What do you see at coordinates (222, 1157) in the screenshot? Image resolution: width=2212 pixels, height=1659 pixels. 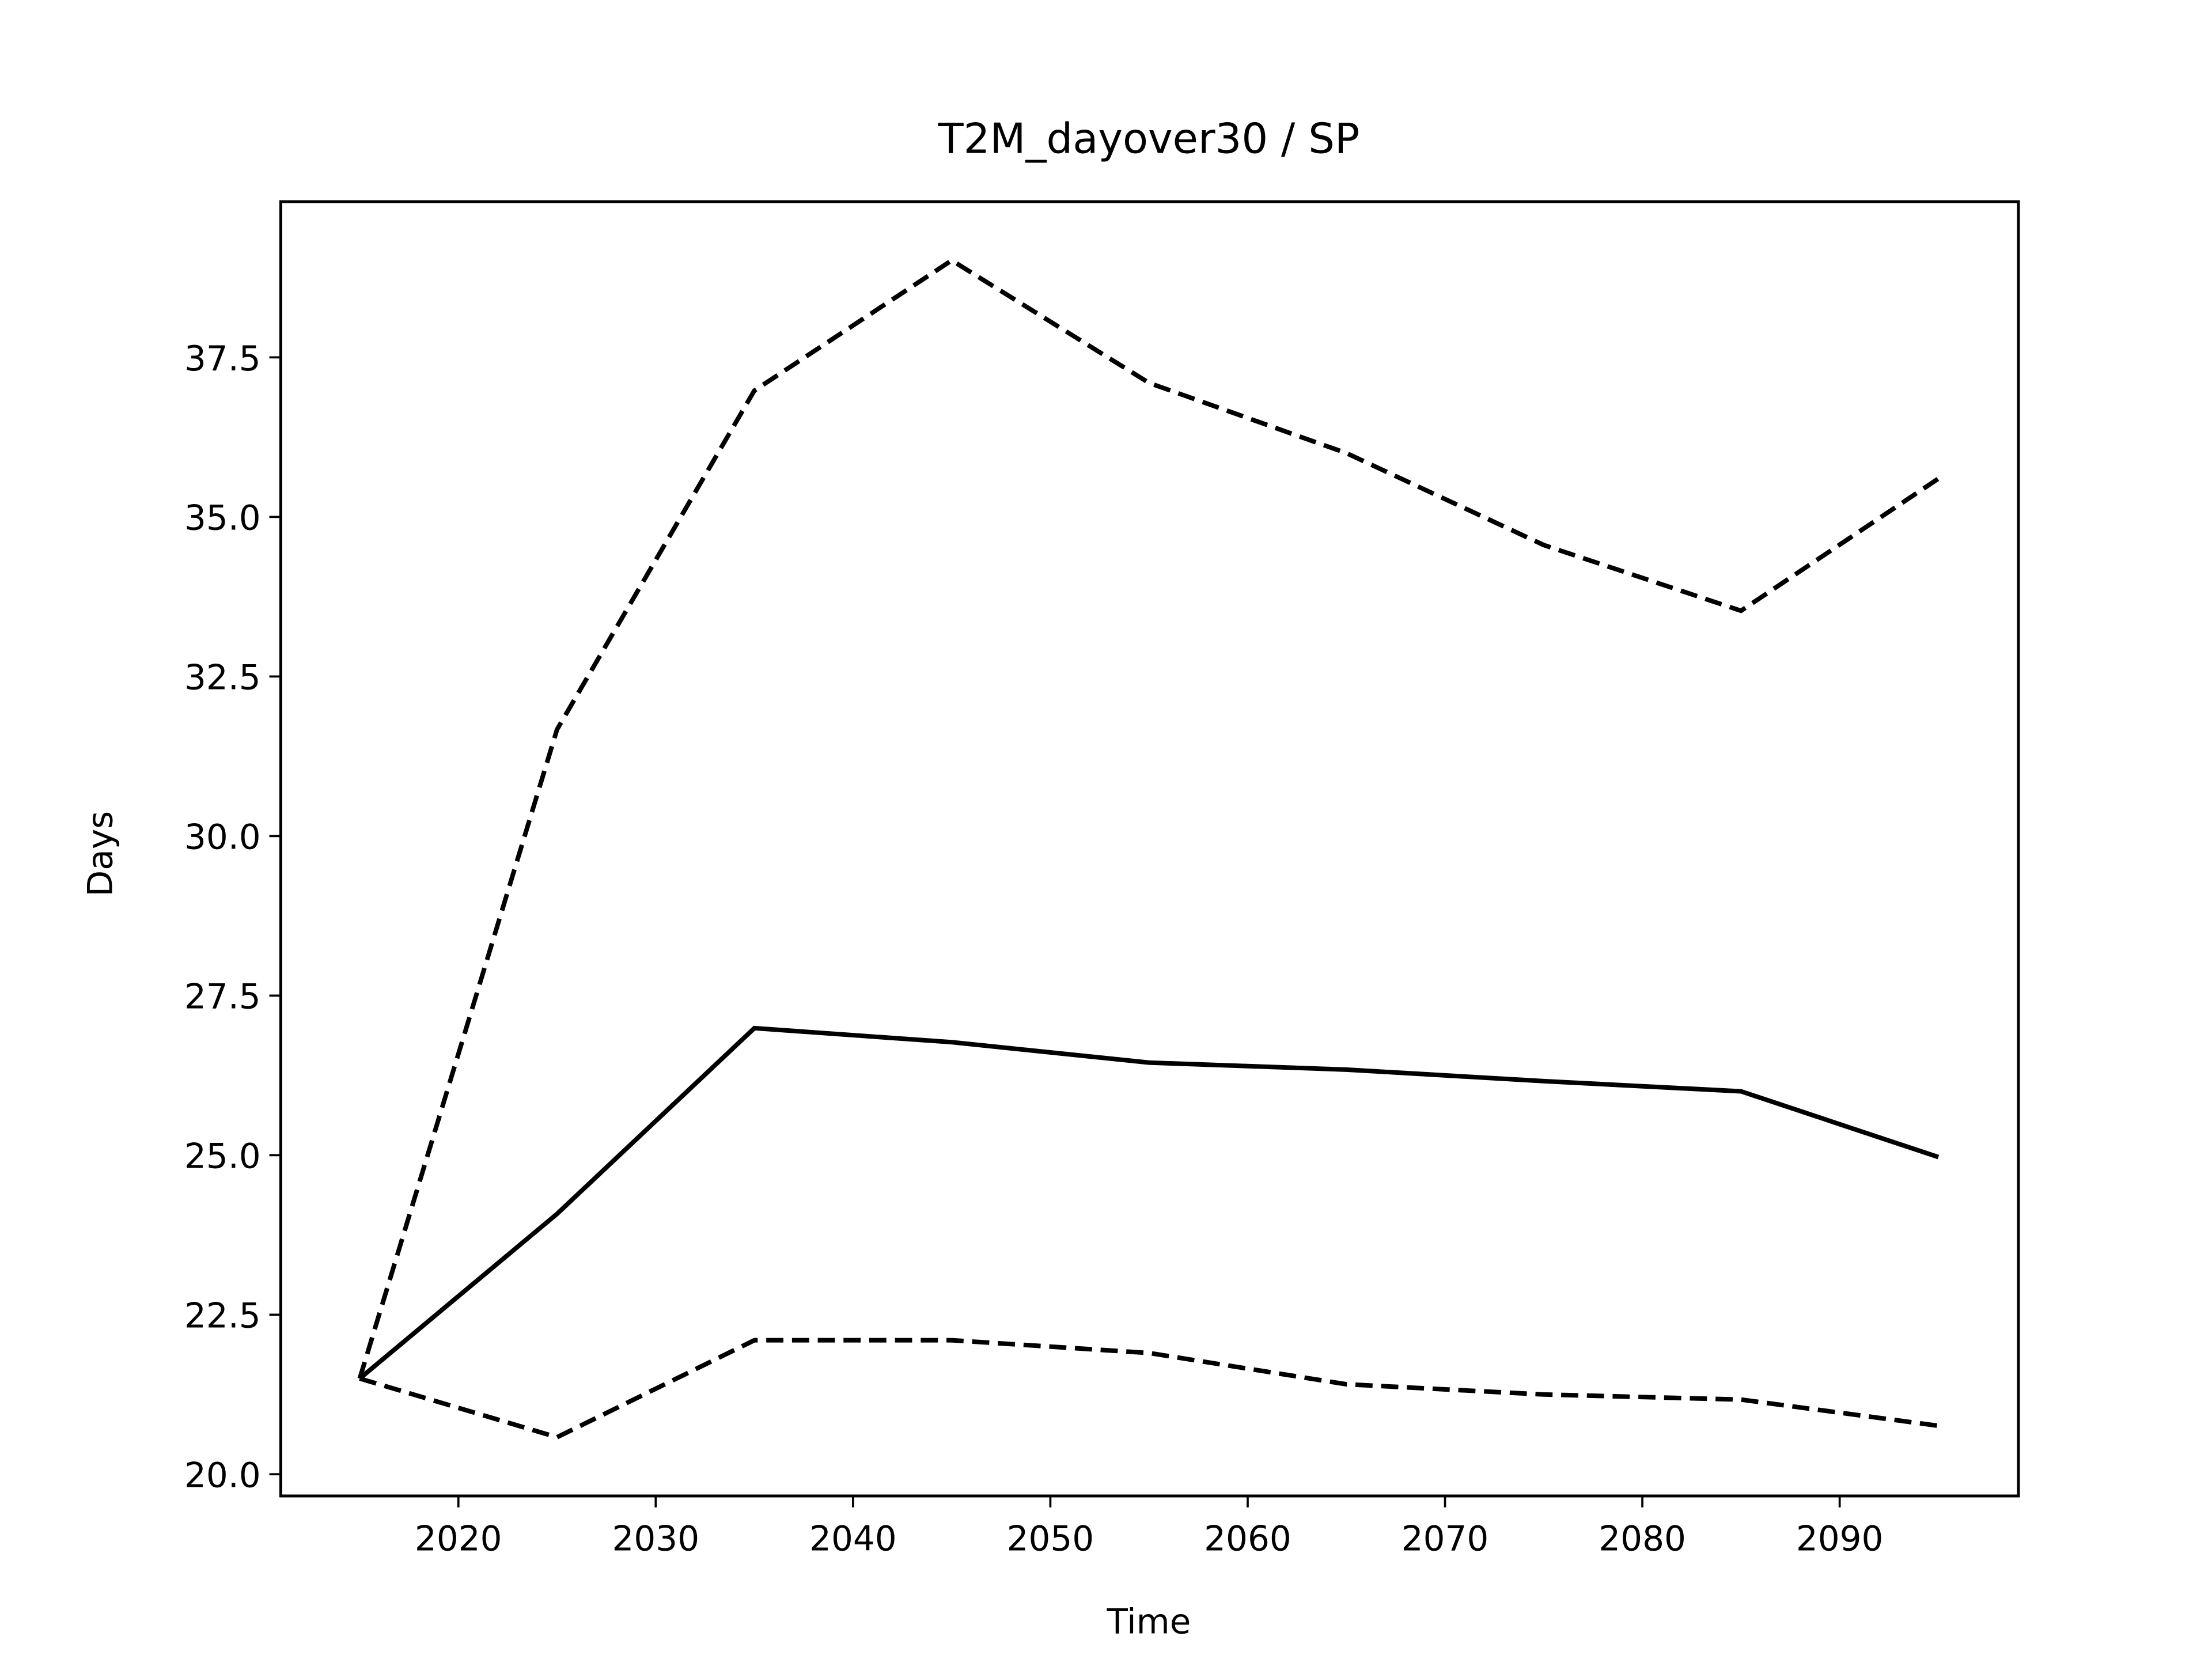 I see `y-tick-label: 25.0` at bounding box center [222, 1157].